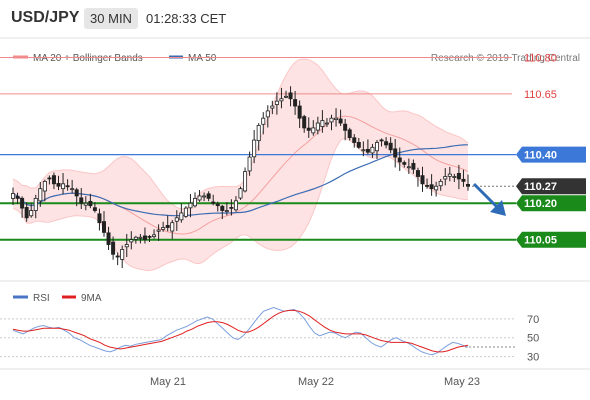 The height and width of the screenshot is (400, 590). I want to click on level-label-110-65: 110.65, so click(540, 95).